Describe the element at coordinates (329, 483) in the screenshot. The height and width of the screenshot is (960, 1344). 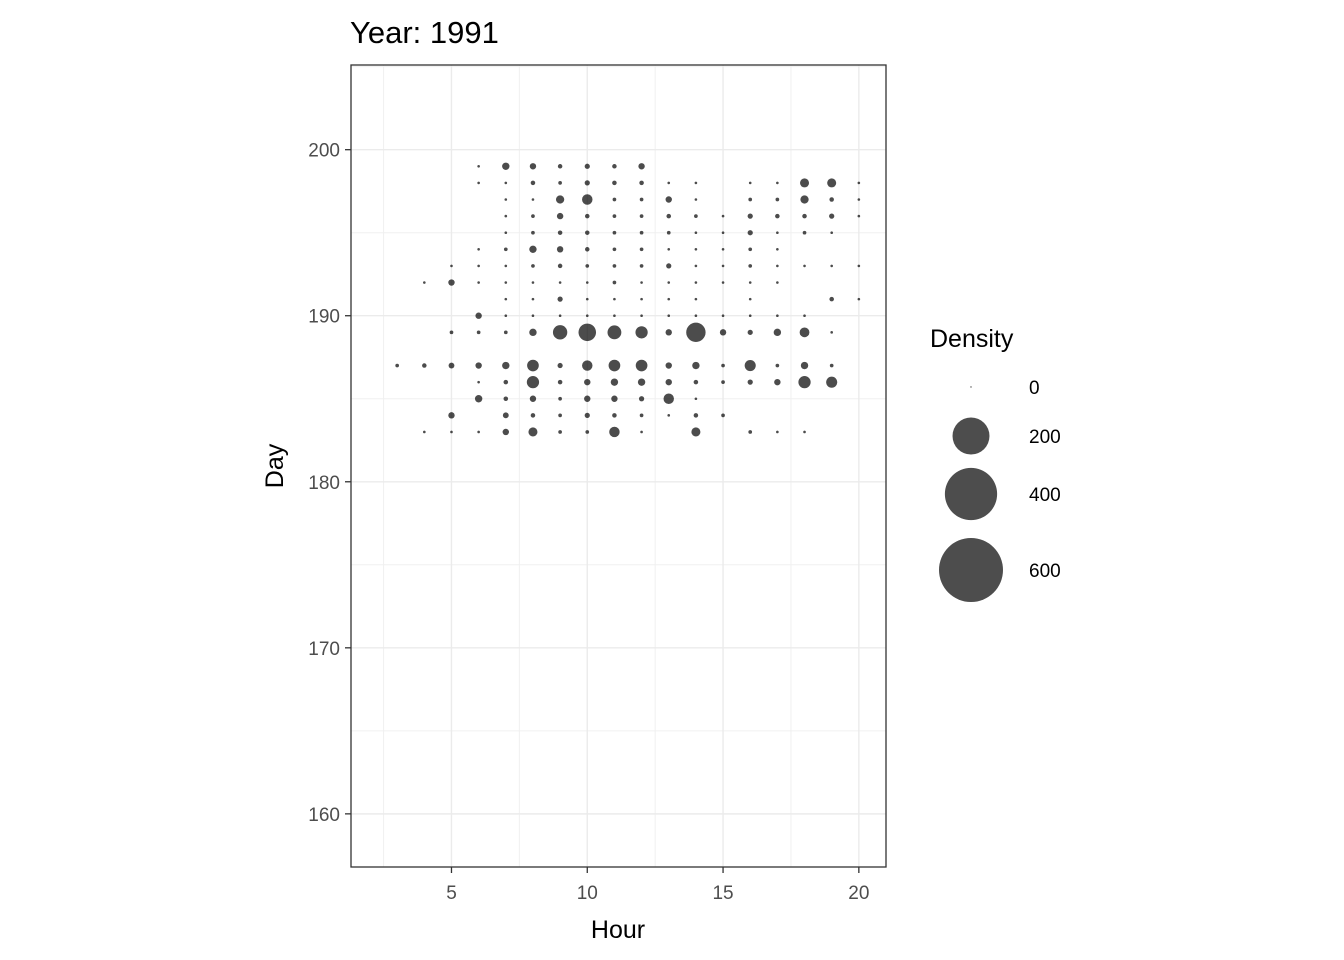
I see `y-axis: 160 170 180 190 200` at that location.